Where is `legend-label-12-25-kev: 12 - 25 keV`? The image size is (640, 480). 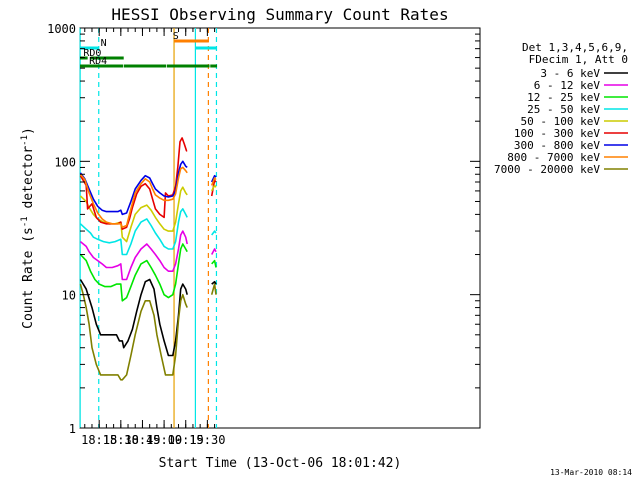 legend-label-12-25-kev: 12 - 25 keV is located at coordinates (563, 97).